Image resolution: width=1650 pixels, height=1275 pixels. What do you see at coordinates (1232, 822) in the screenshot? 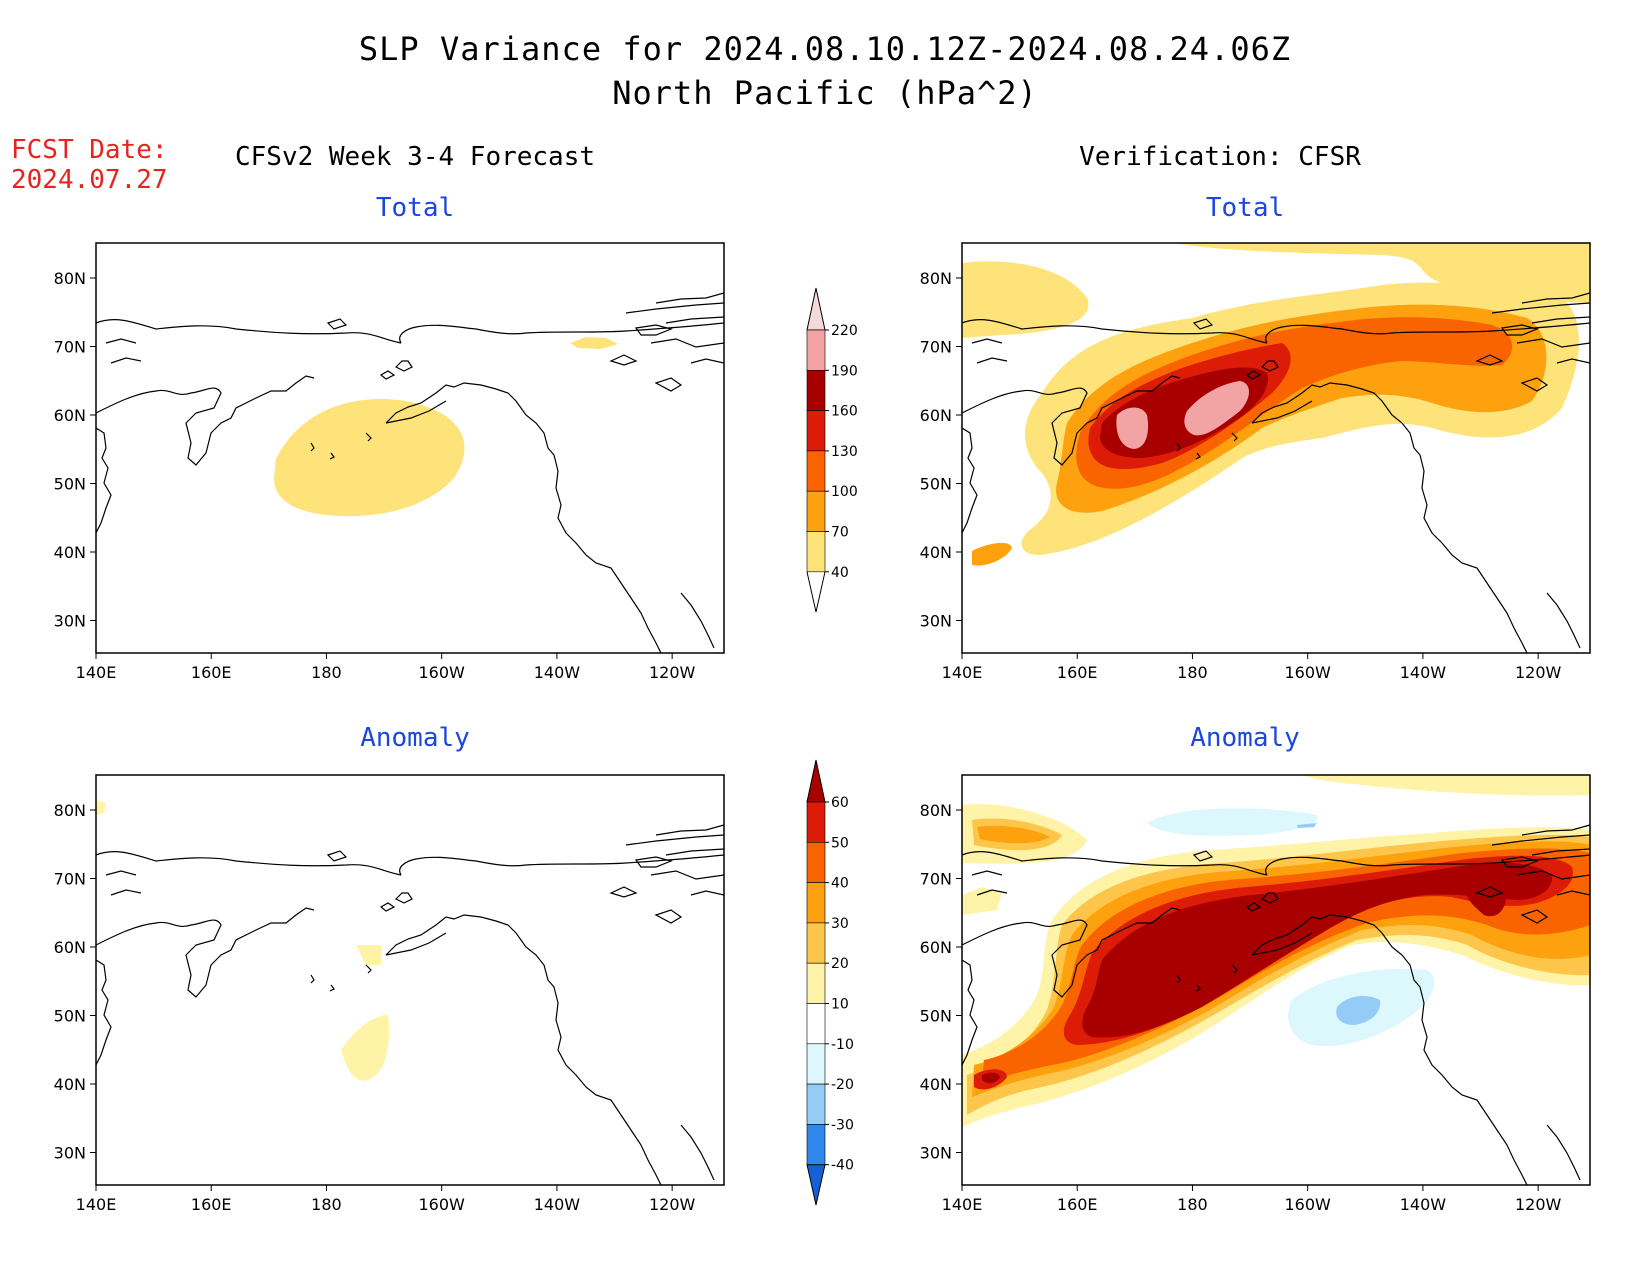
I see `shading-light-blue` at bounding box center [1232, 822].